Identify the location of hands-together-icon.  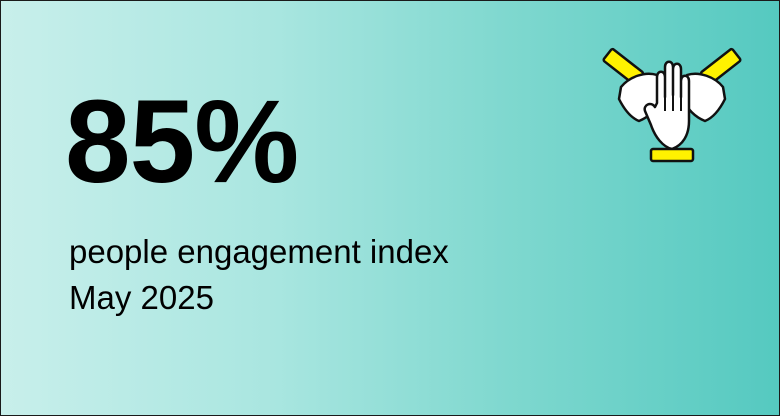
(672, 105).